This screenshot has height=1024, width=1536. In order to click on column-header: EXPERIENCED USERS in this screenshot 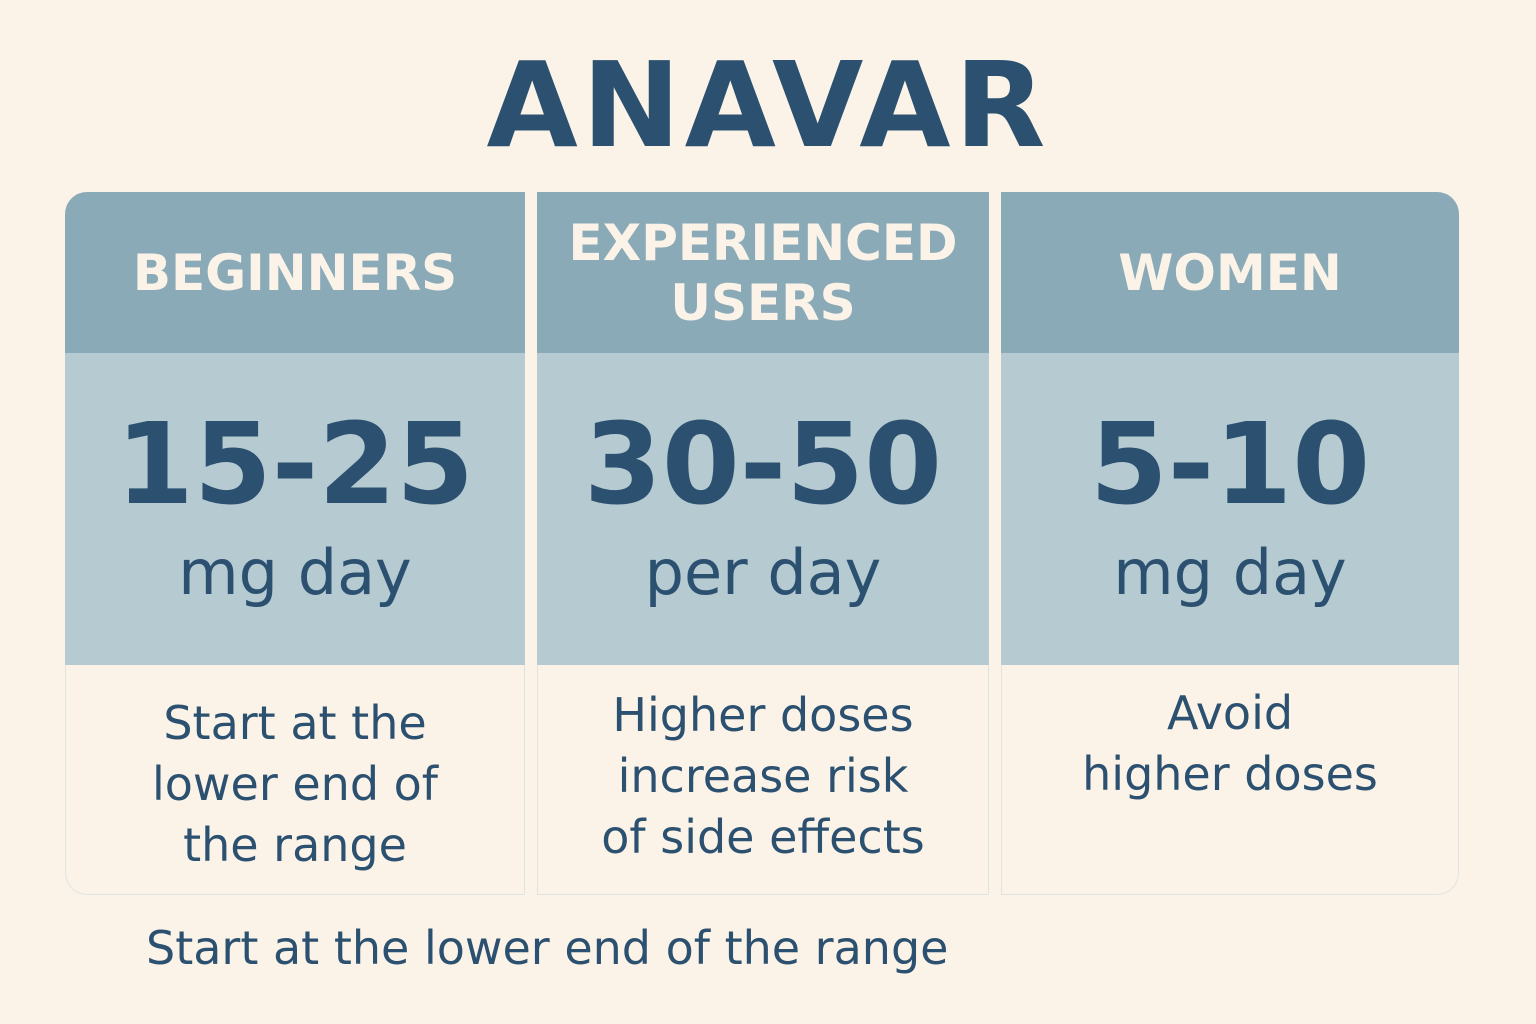, I will do `click(763, 272)`.